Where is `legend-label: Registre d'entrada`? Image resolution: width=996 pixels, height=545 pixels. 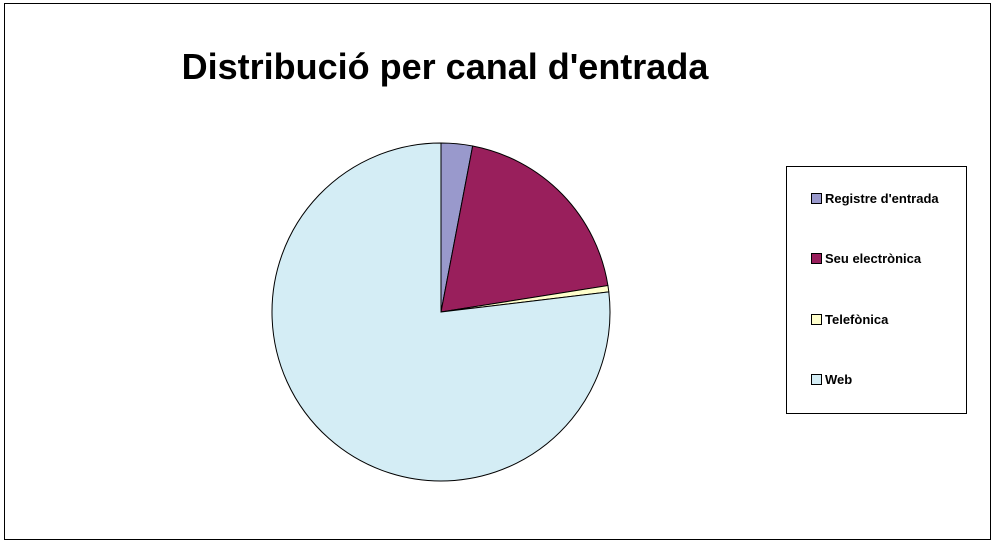 legend-label: Registre d'entrada is located at coordinates (882, 198).